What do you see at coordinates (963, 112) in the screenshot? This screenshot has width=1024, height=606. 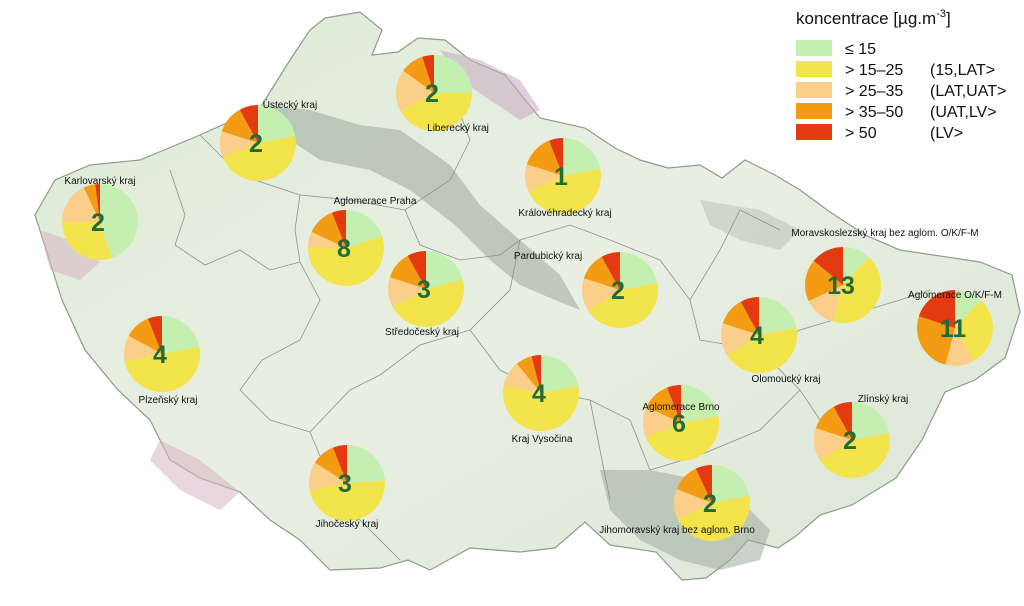 I see `legend-class-range: (UAT,LV>` at bounding box center [963, 112].